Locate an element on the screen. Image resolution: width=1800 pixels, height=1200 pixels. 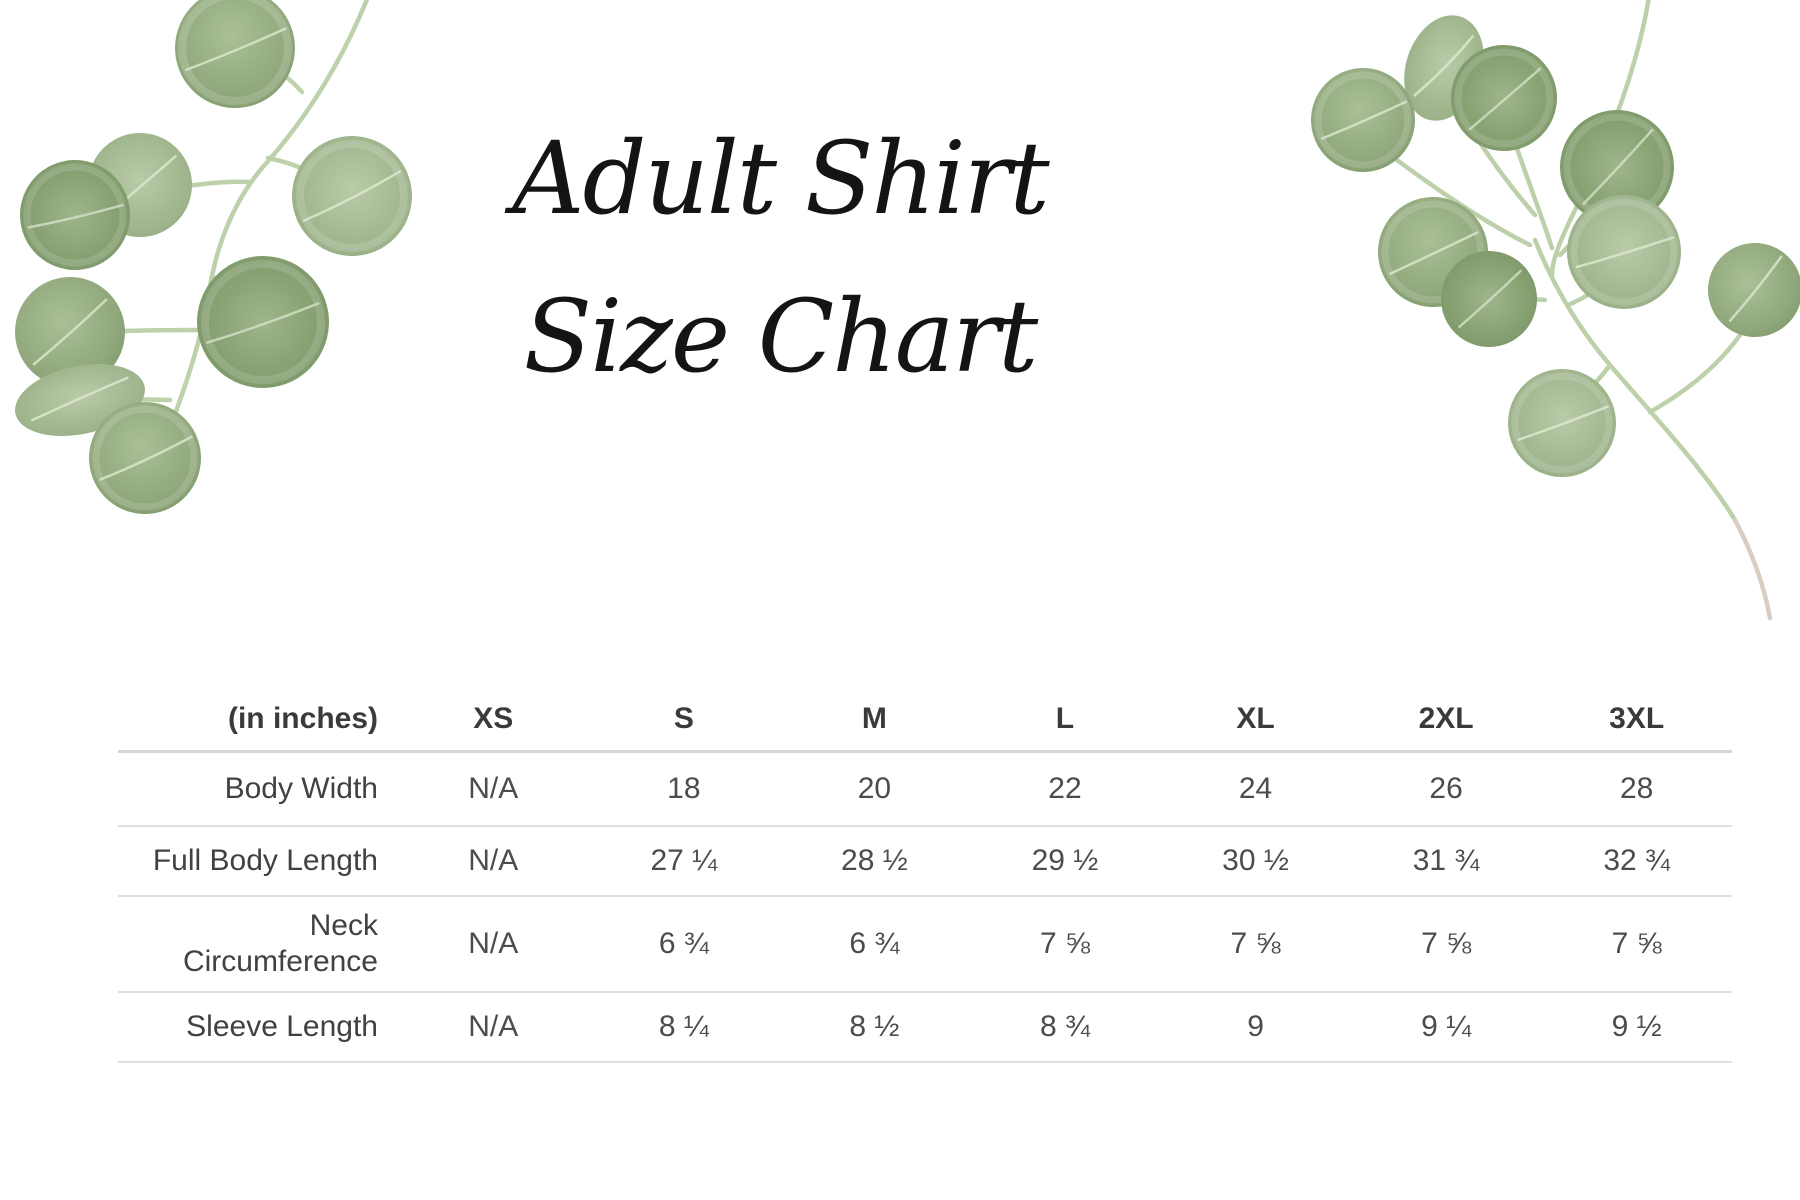
size-value-cell: 18 is located at coordinates (684, 788).